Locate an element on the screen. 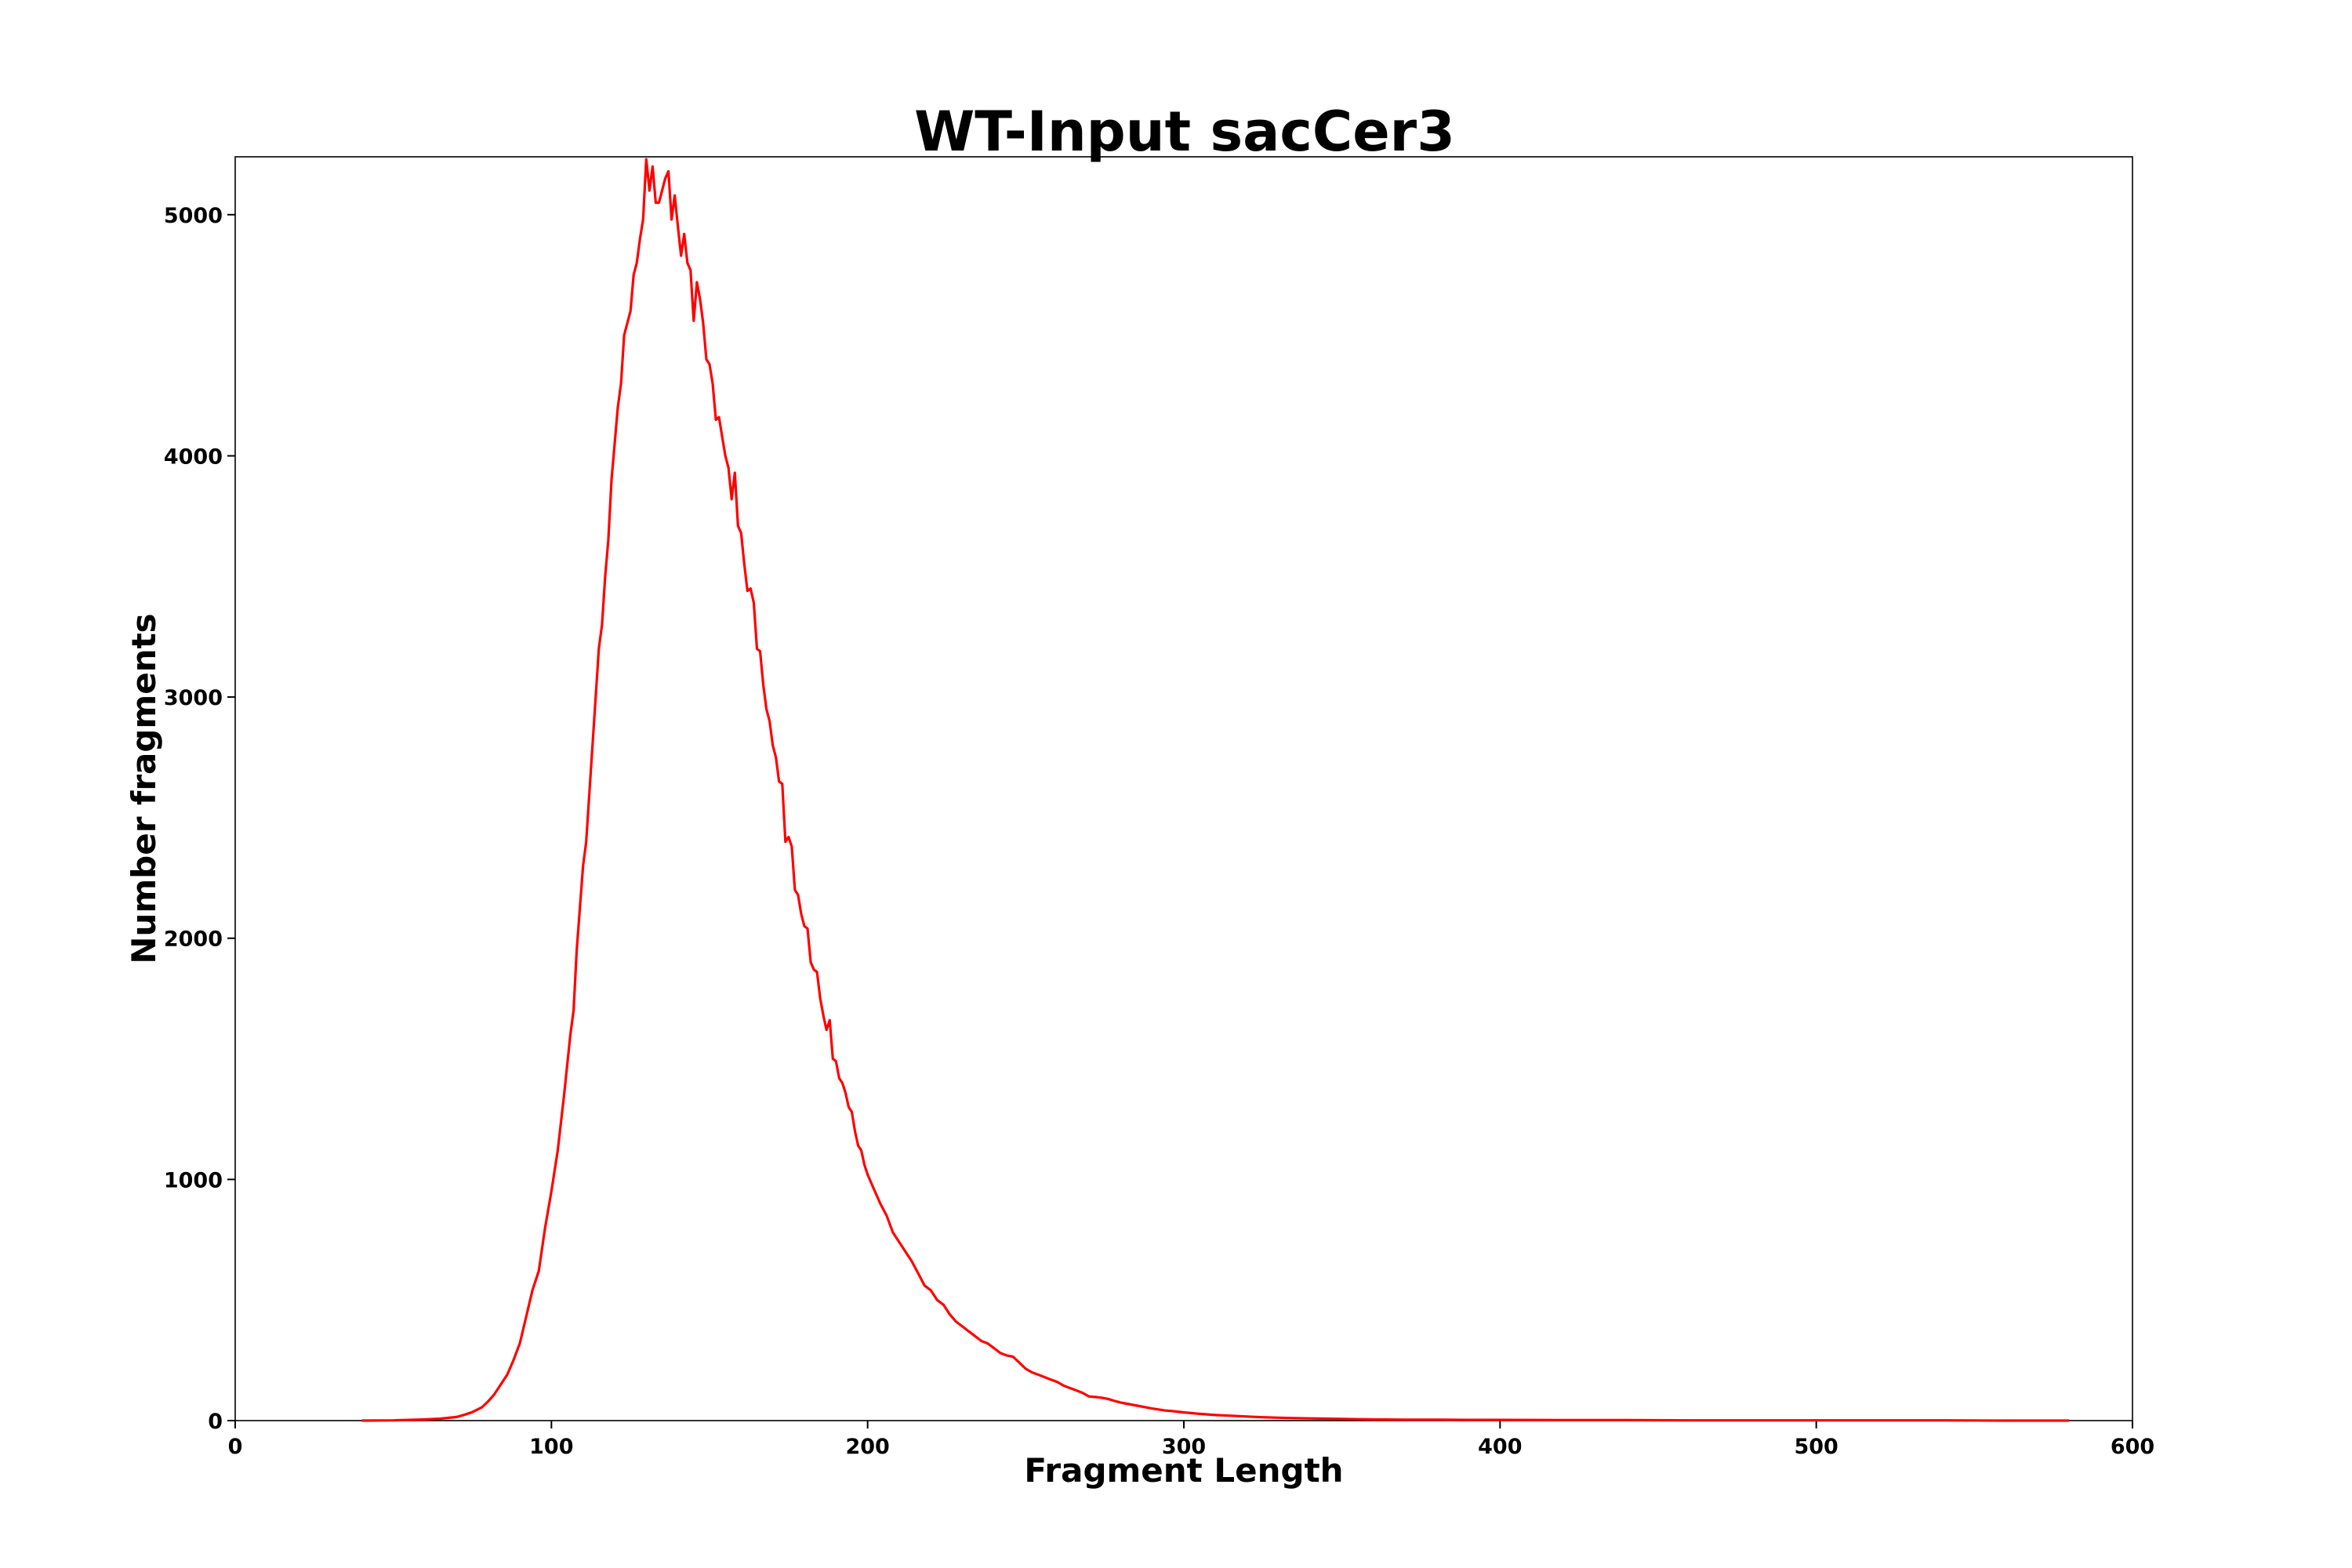 This screenshot has width=2352, height=1568. chart-title: WT-Input sacCer3 is located at coordinates (1184, 132).